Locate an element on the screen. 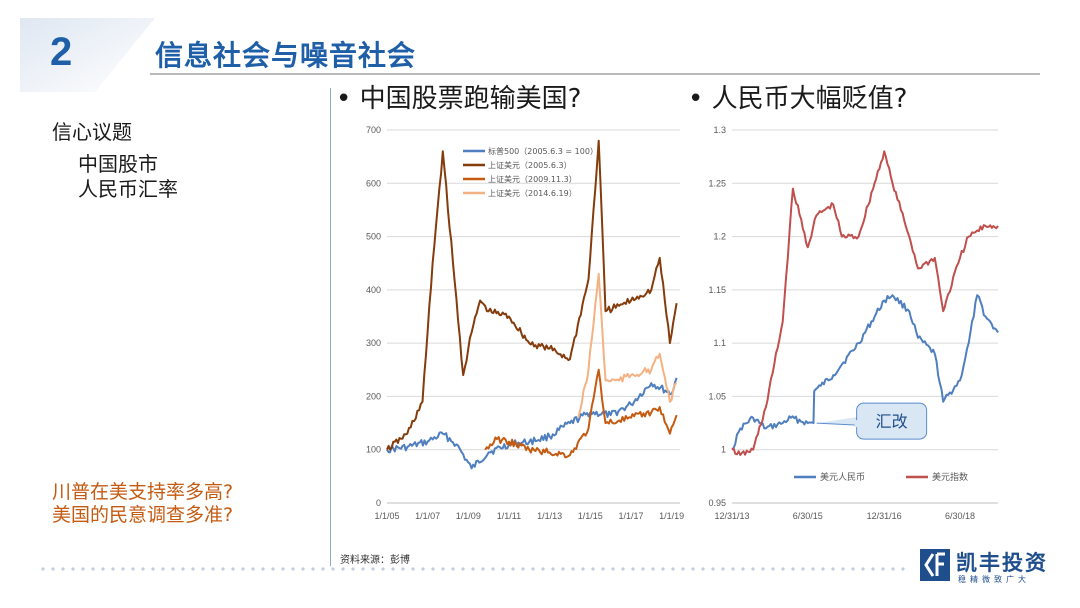 Image resolution: width=1080 pixels, height=608 pixels. y-tick-label: 1.3 is located at coordinates (719, 130).